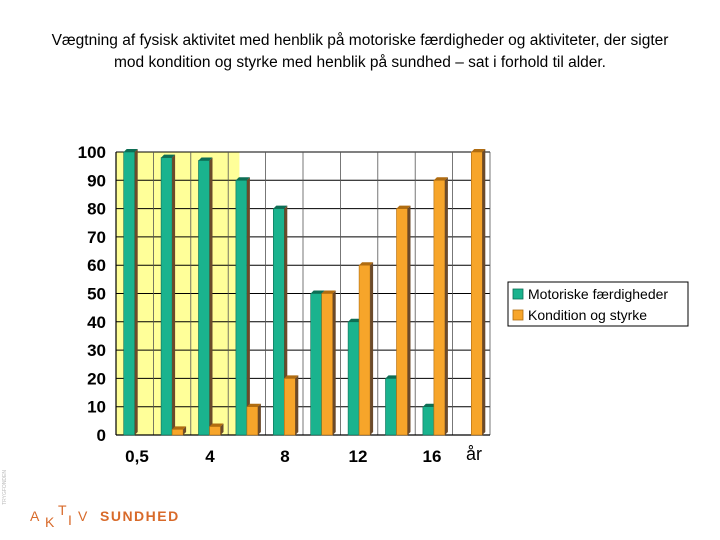 This screenshot has width=720, height=540. Describe the element at coordinates (84, 516) in the screenshot. I see `logo-letter-v: V` at that location.